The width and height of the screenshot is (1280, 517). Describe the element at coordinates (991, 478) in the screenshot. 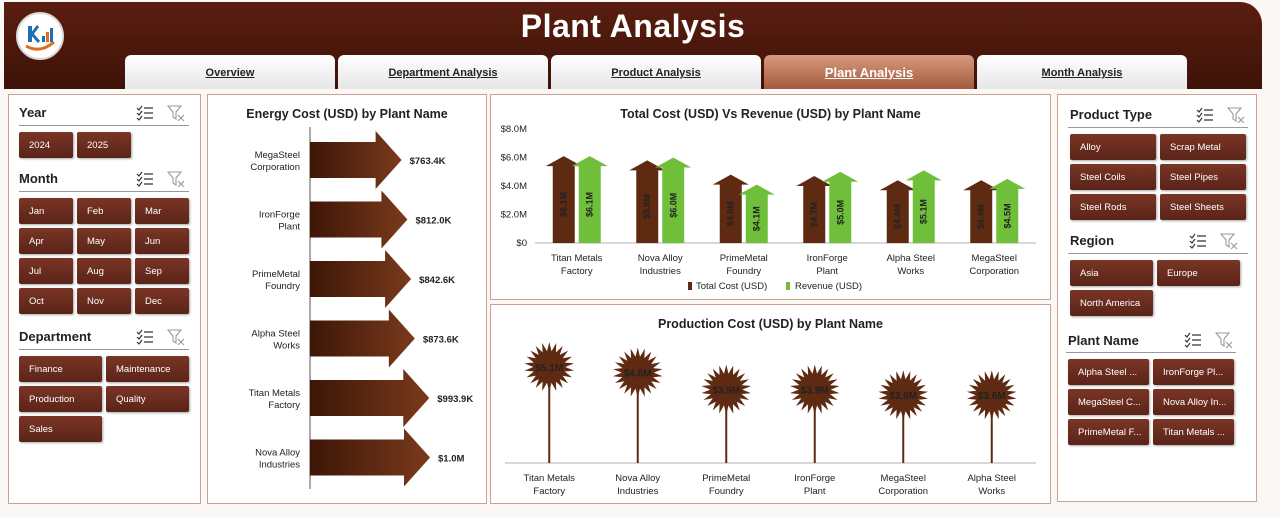

I see `category-label: Alpha Steel` at that location.